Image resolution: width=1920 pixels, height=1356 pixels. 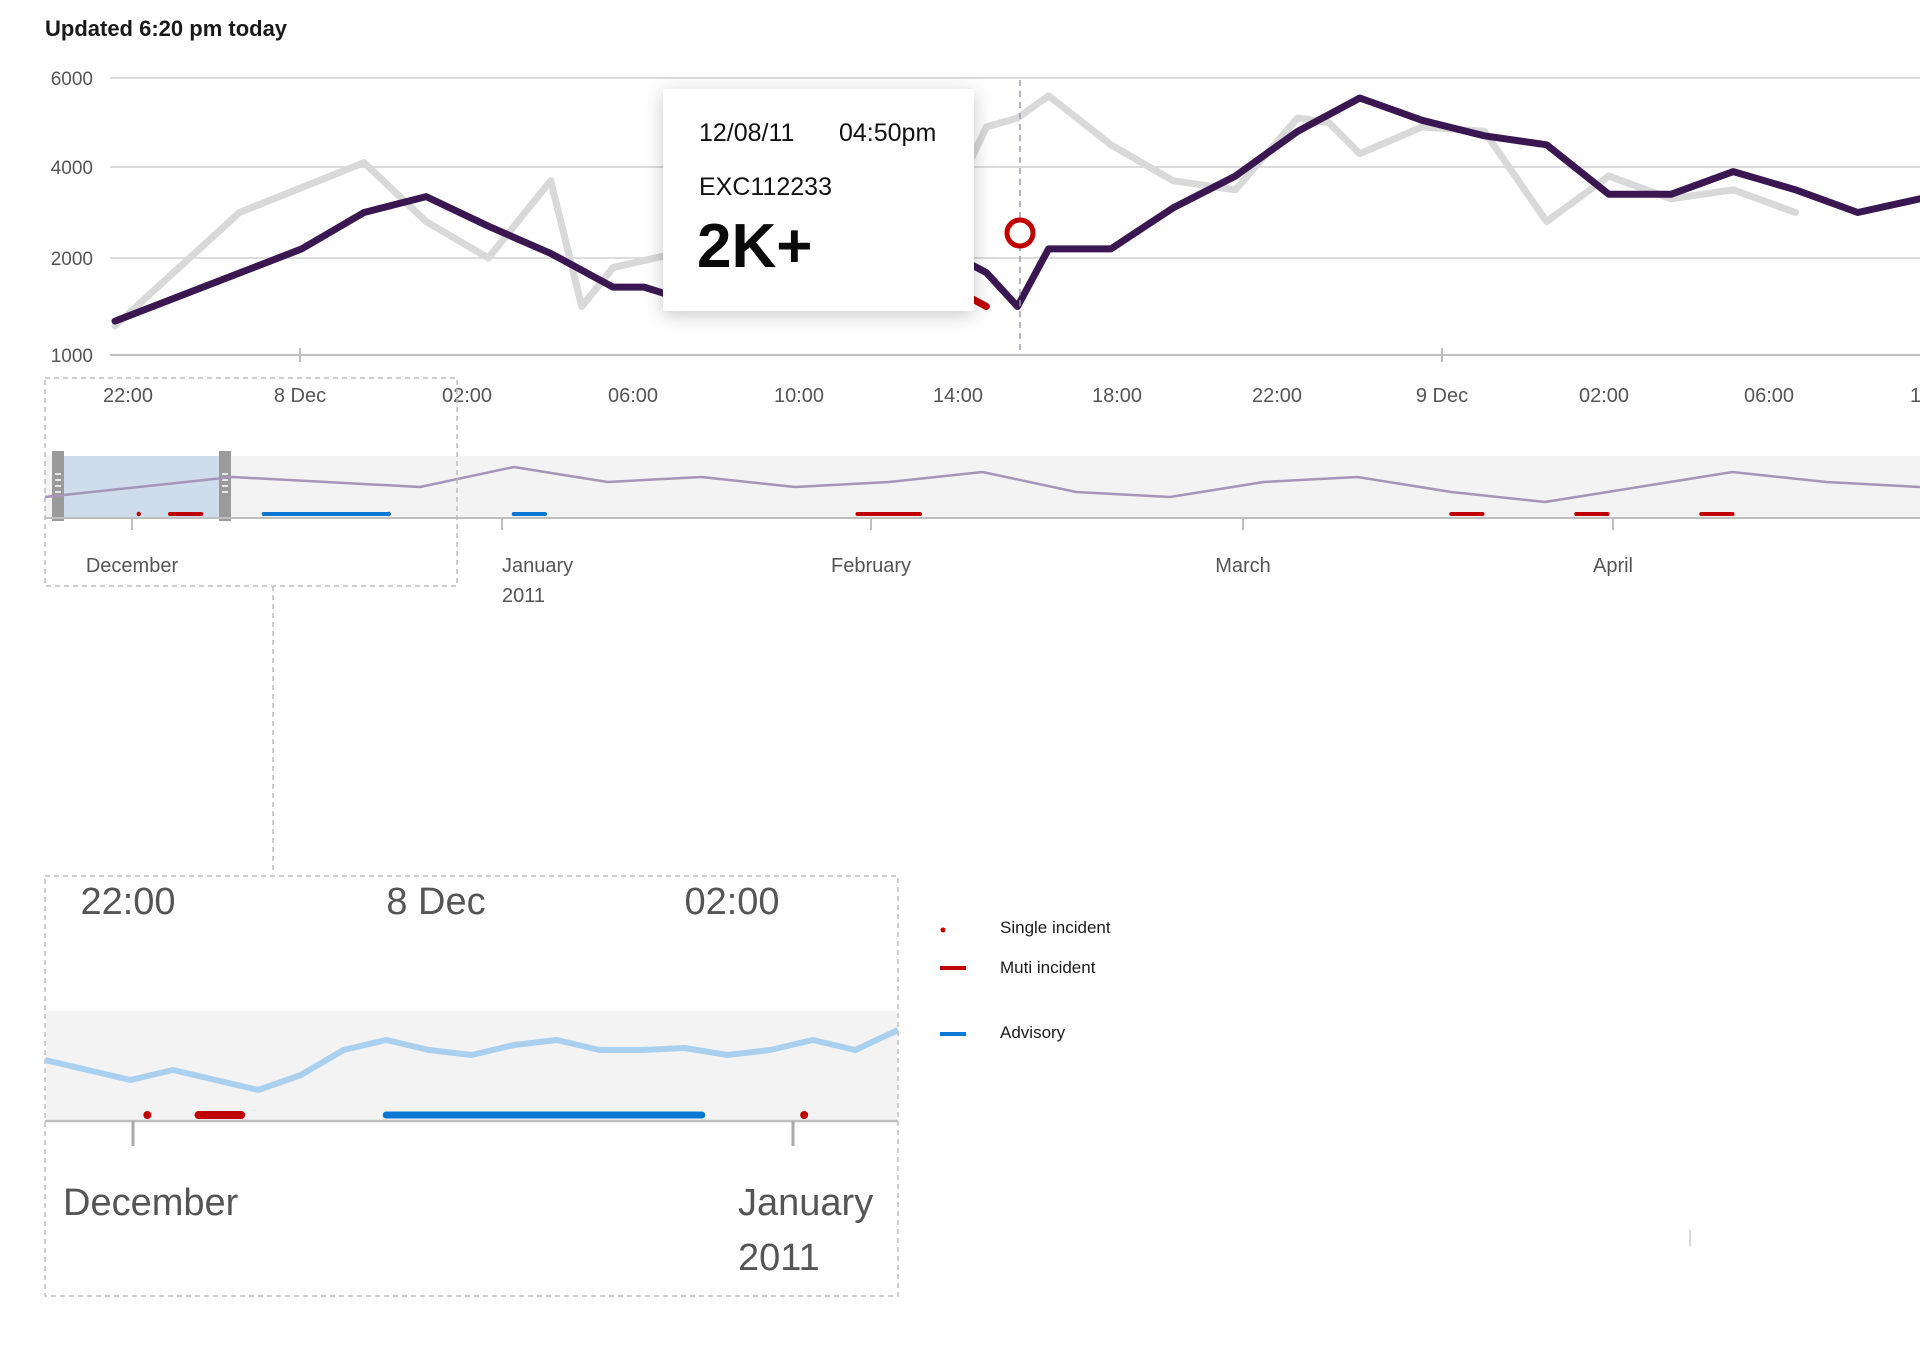 I want to click on month-label: January, so click(x=537, y=566).